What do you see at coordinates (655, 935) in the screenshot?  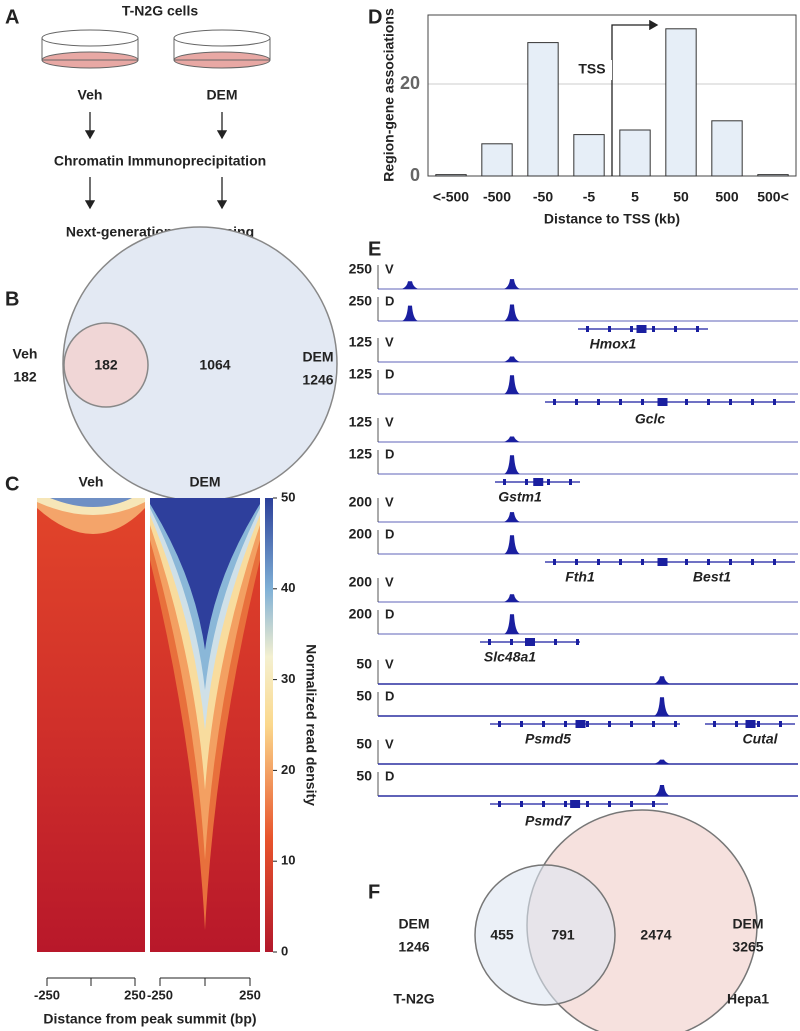 I see `venn-count: 2474` at bounding box center [655, 935].